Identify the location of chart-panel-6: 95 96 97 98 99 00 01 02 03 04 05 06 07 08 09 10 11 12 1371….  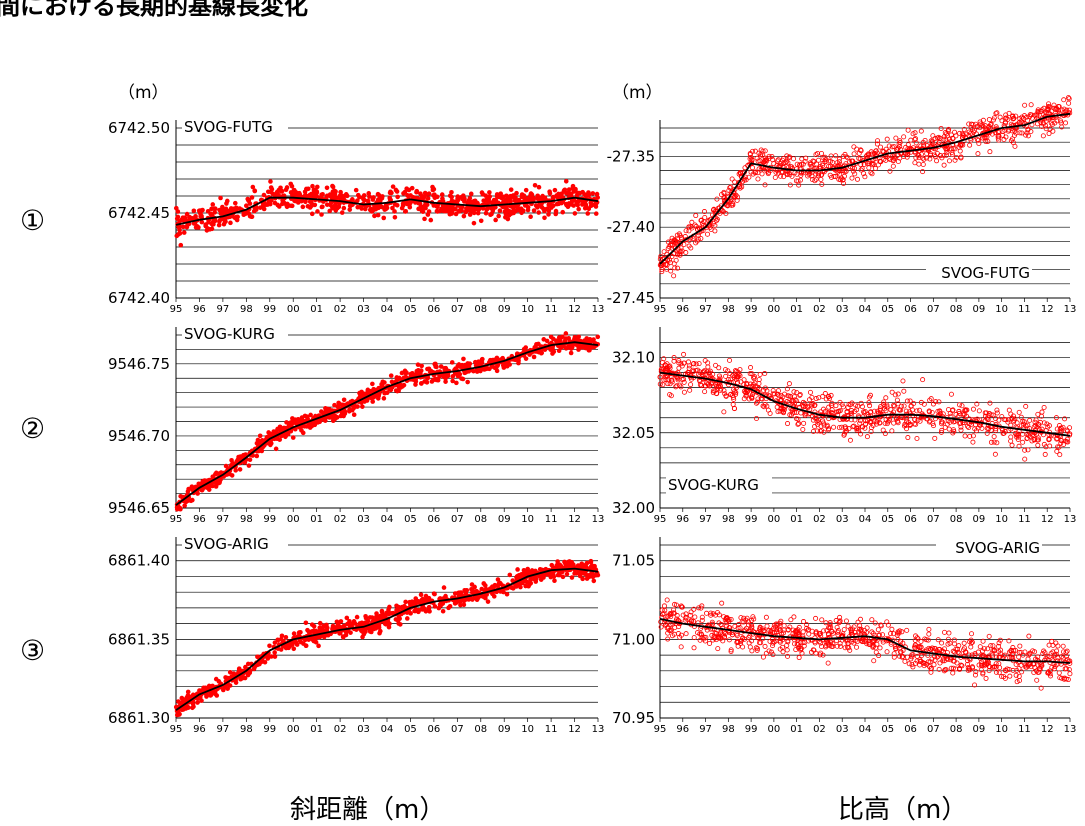
(844, 636).